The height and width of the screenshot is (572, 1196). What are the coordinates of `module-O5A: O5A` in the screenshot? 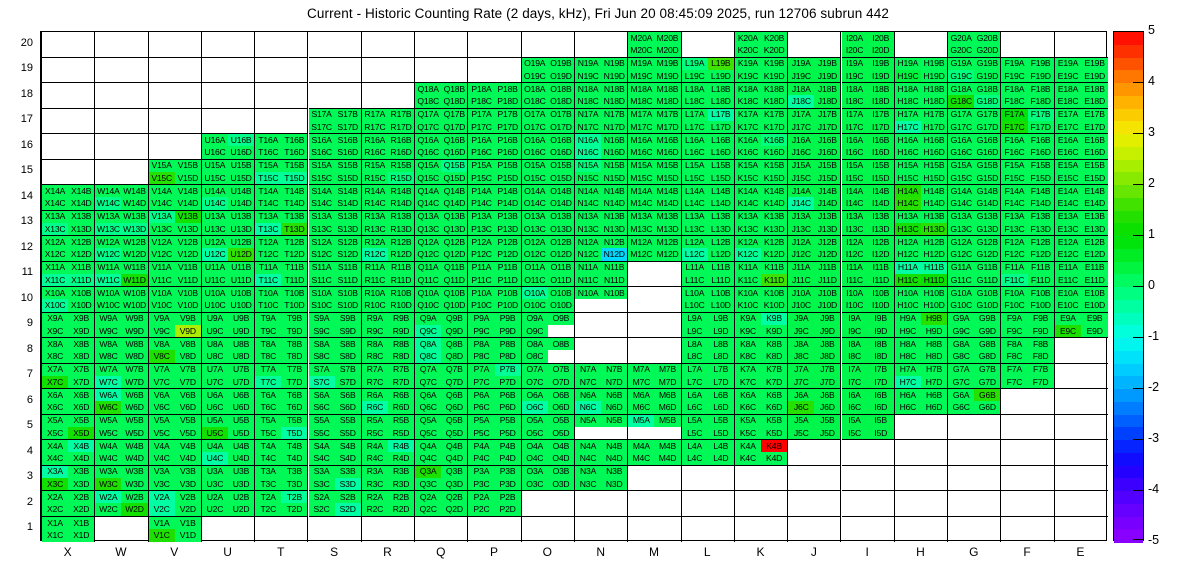 It's located at (534, 420).